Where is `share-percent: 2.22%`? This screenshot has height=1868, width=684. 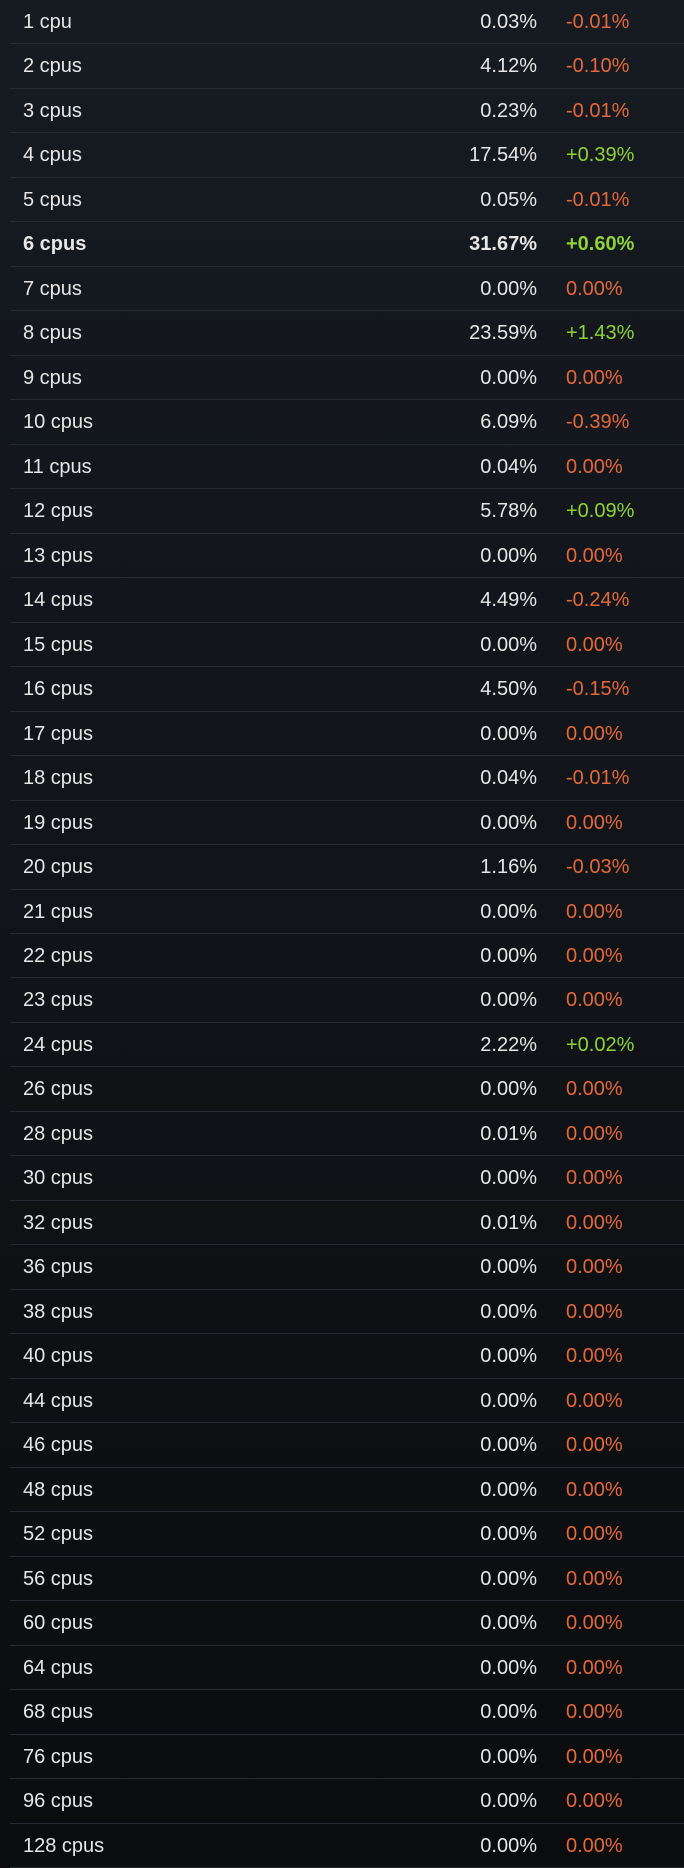
share-percent: 2.22% is located at coordinates (508, 1044).